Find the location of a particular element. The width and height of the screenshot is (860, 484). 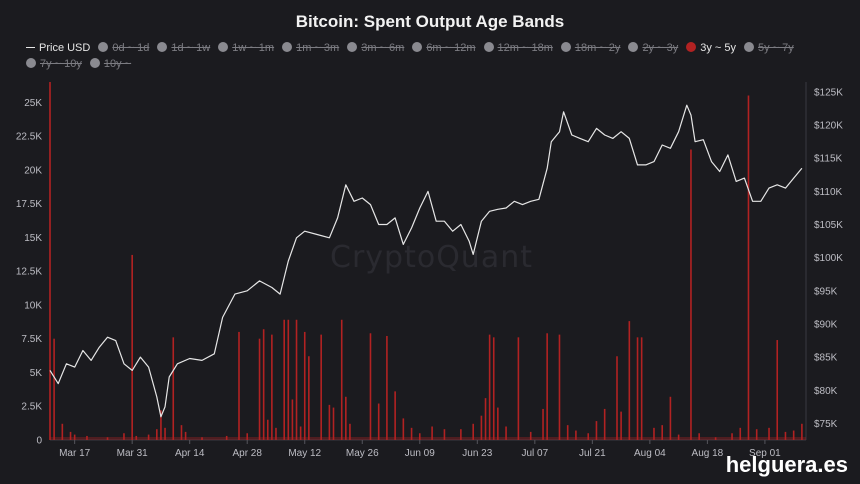

legend-label: 3m ~ 6m is located at coordinates (383, 48).